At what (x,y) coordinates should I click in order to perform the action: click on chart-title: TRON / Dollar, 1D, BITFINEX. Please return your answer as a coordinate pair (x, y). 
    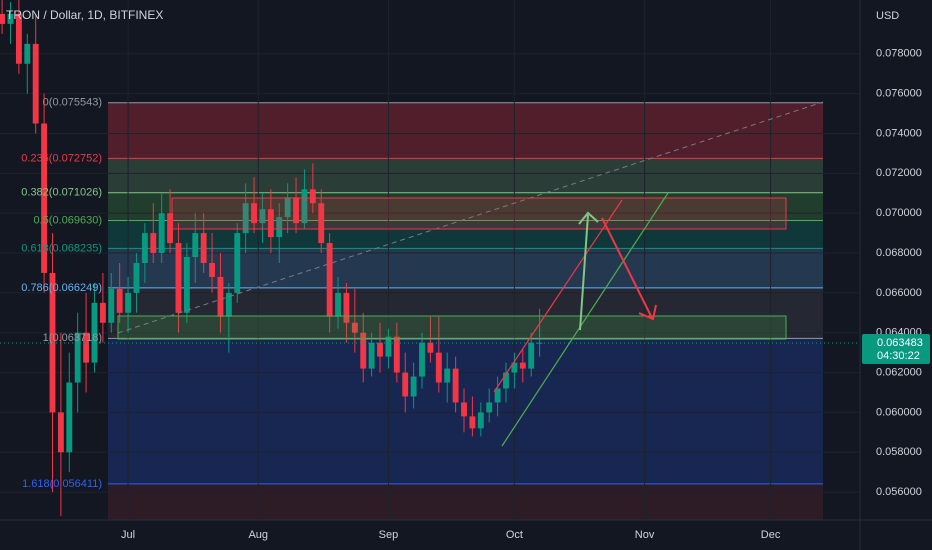
    Looking at the image, I should click on (84, 15).